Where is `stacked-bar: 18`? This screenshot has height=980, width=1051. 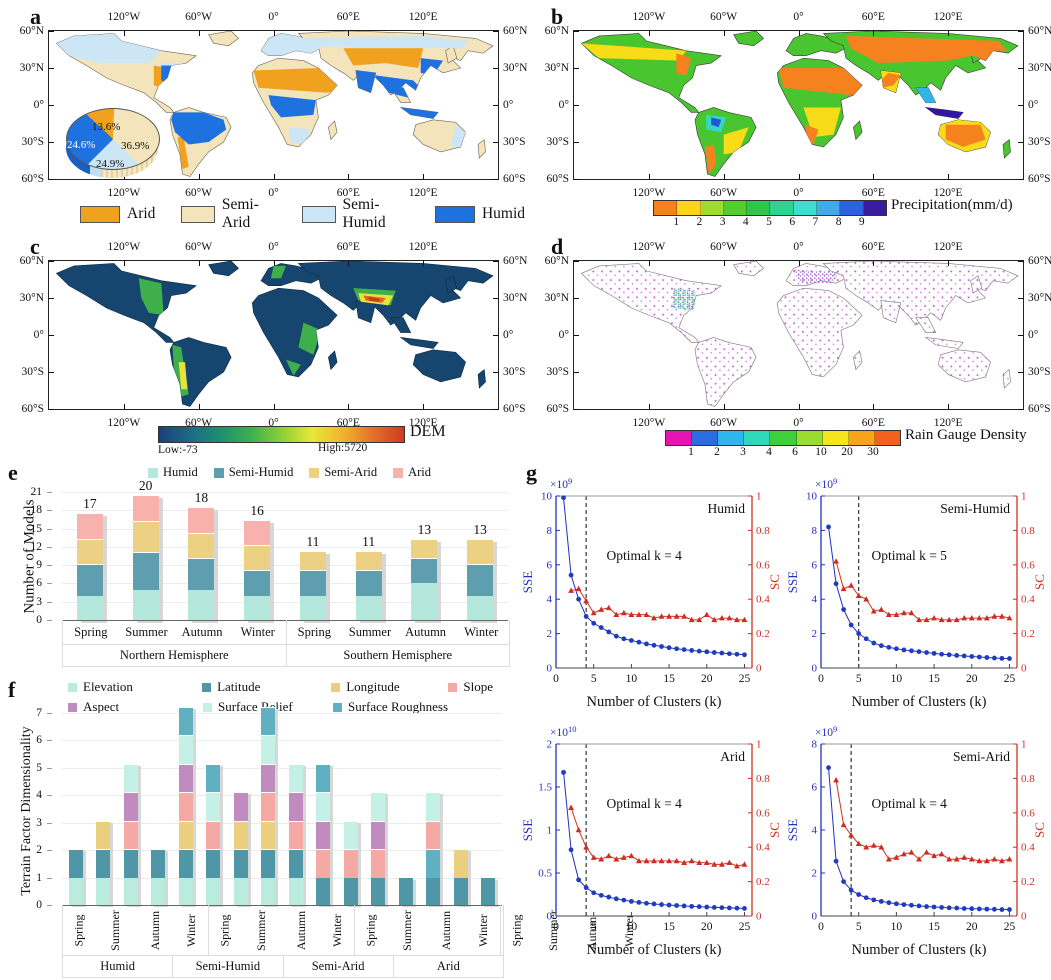
stacked-bar: 18 is located at coordinates (201, 555).